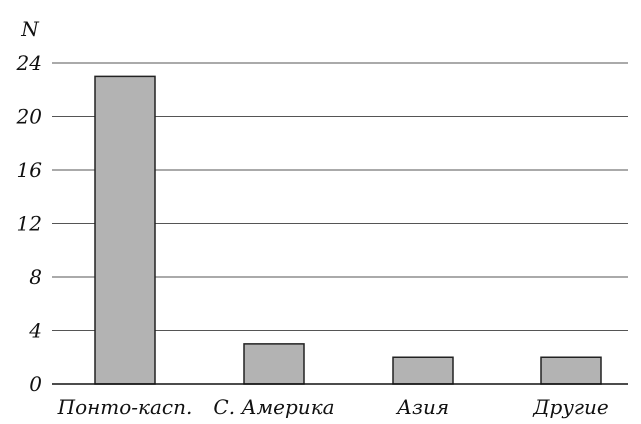 The width and height of the screenshot is (641, 424). I want to click on category-label: Понто-касп., so click(125, 407).